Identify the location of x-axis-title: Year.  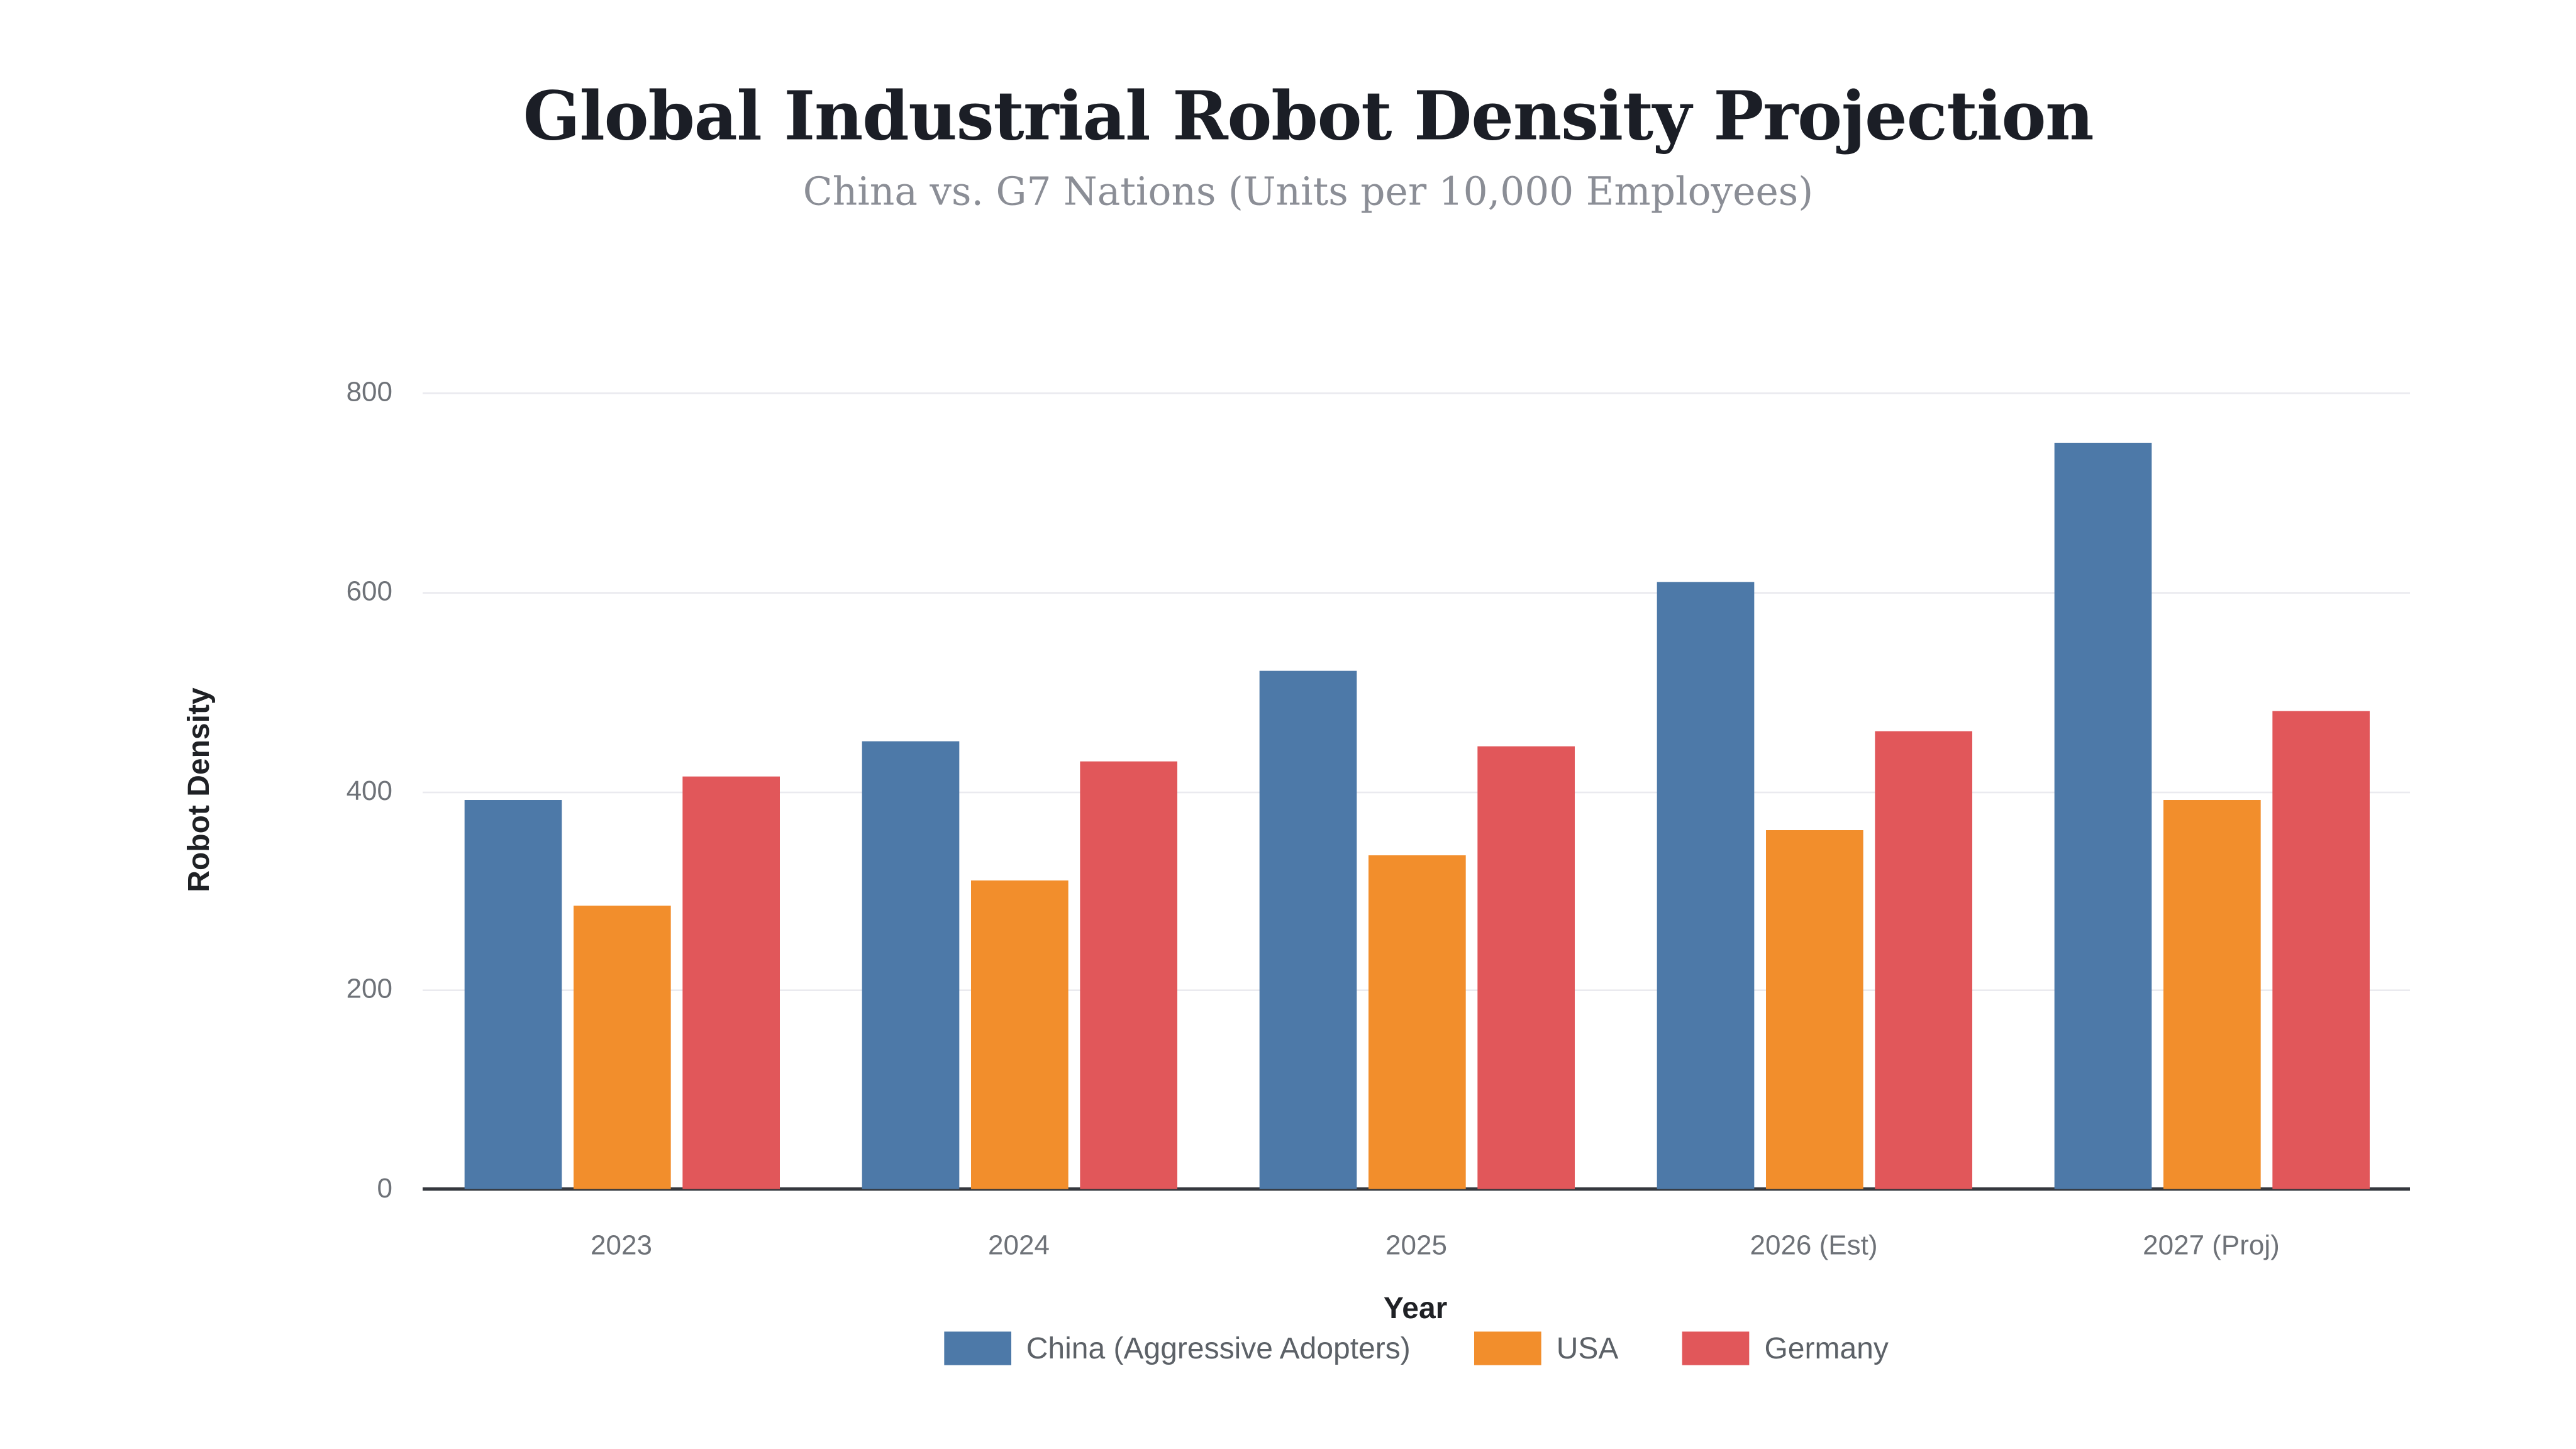
(1415, 1308).